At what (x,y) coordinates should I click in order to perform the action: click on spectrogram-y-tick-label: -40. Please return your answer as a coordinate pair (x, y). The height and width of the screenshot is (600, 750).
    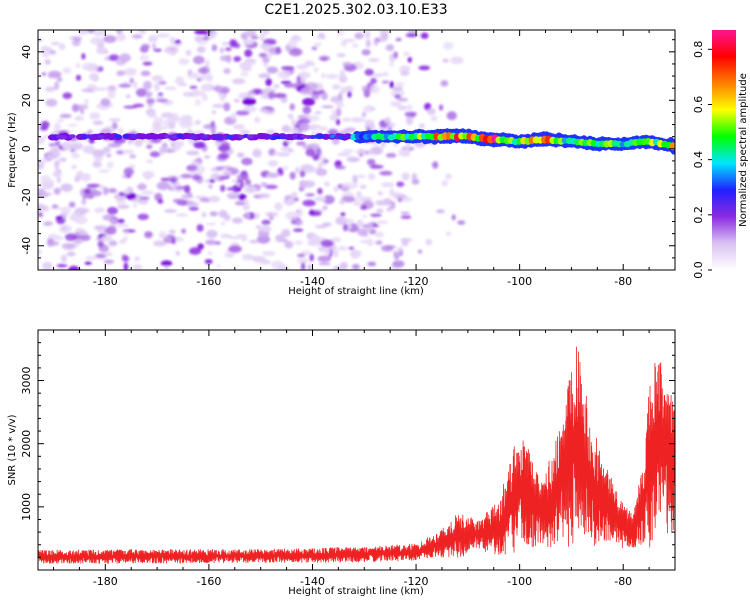
    Looking at the image, I should click on (26, 246).